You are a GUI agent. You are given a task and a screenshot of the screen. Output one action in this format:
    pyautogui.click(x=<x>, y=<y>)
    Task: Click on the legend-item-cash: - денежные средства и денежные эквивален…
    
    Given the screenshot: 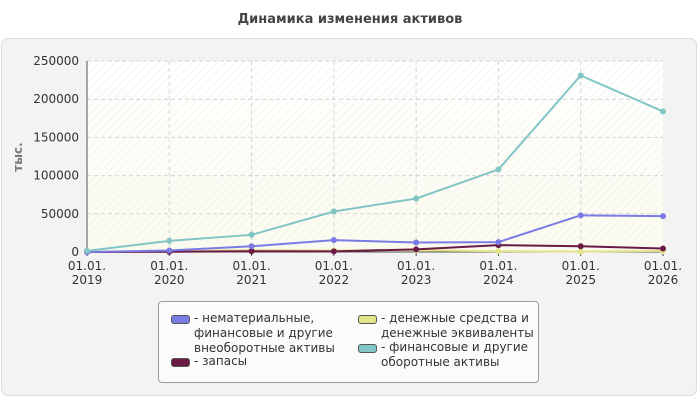 What is the action you would take?
    pyautogui.click(x=446, y=326)
    